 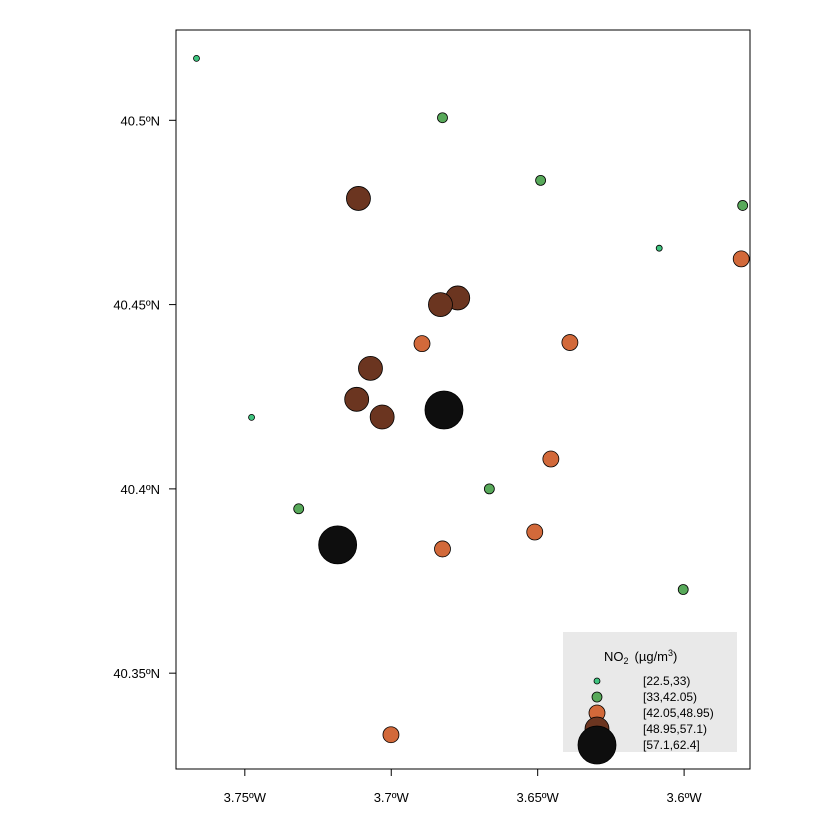 I want to click on legend-label: [33,42.05), so click(x=670, y=697).